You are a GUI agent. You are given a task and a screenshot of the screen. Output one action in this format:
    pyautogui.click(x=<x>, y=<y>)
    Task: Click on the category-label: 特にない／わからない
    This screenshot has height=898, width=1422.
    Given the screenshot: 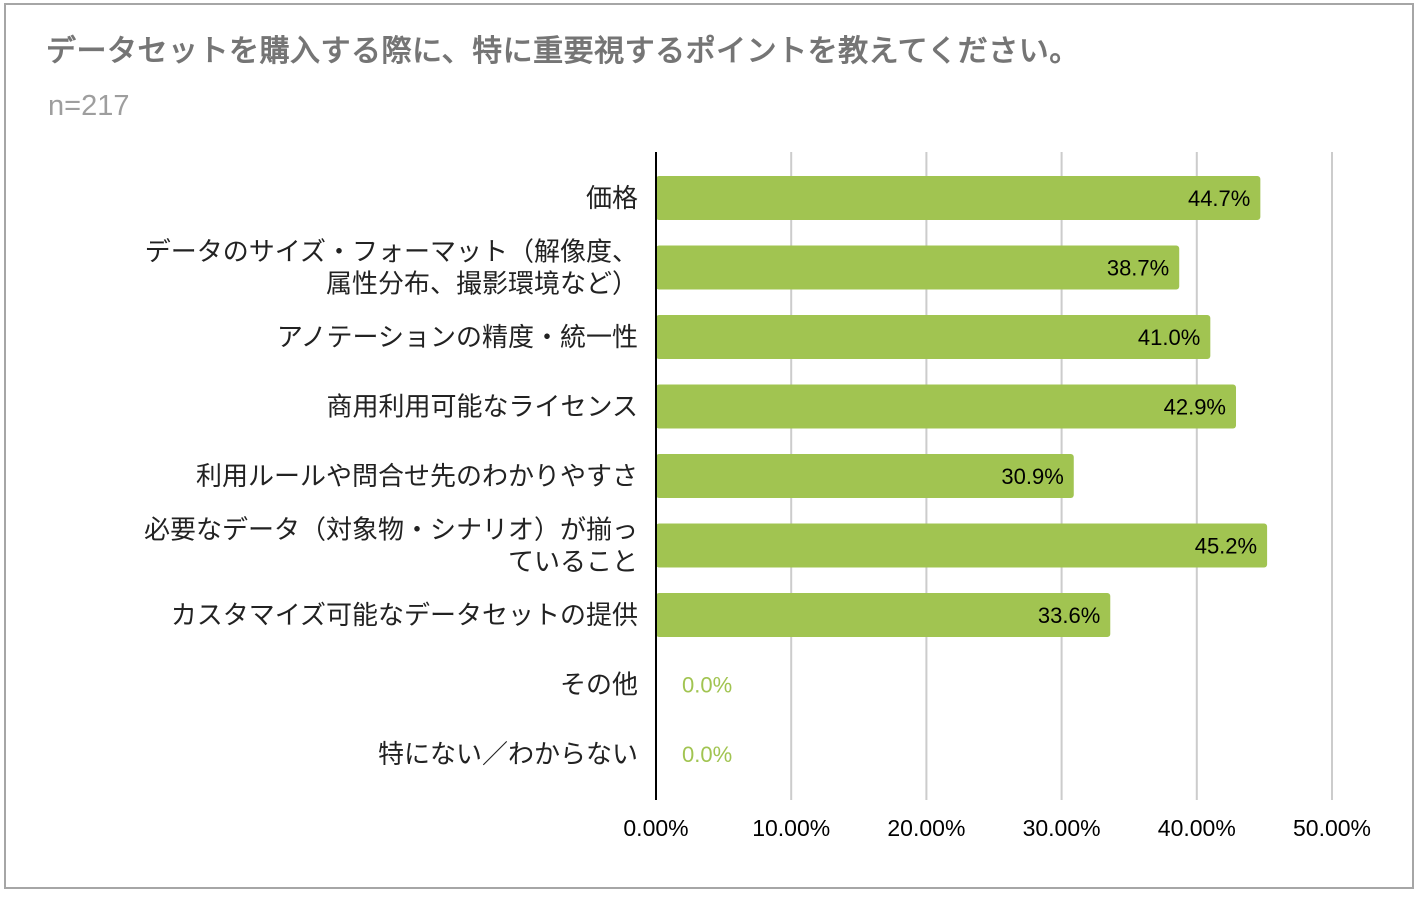 What is the action you would take?
    pyautogui.click(x=508, y=755)
    